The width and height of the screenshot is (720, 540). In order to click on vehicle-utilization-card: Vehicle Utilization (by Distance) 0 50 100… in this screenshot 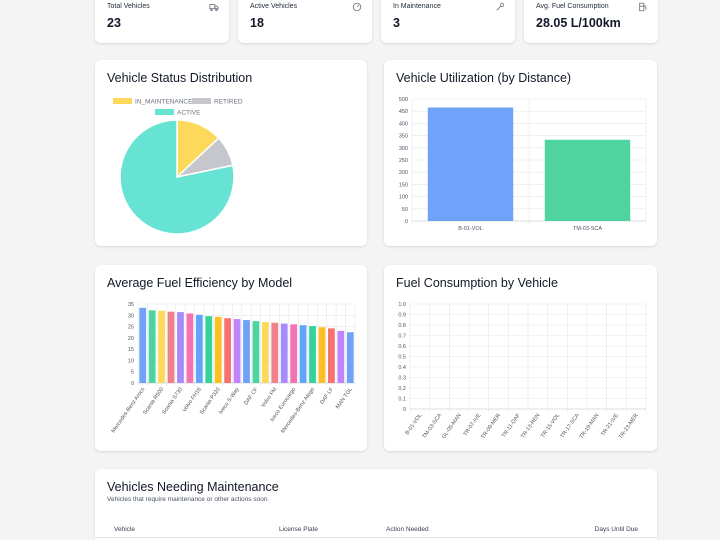, I will do `click(520, 153)`.